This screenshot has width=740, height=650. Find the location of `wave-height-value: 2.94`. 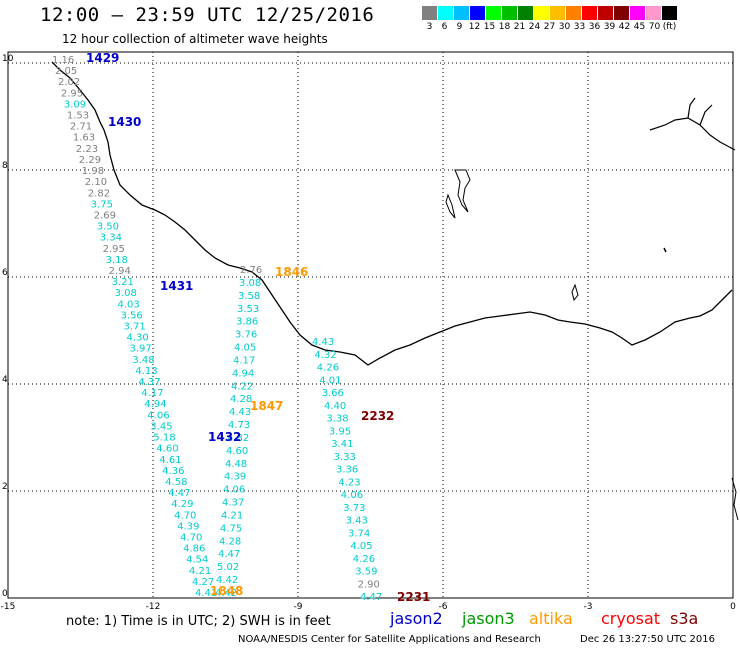

wave-height-value: 2.94 is located at coordinates (120, 271).